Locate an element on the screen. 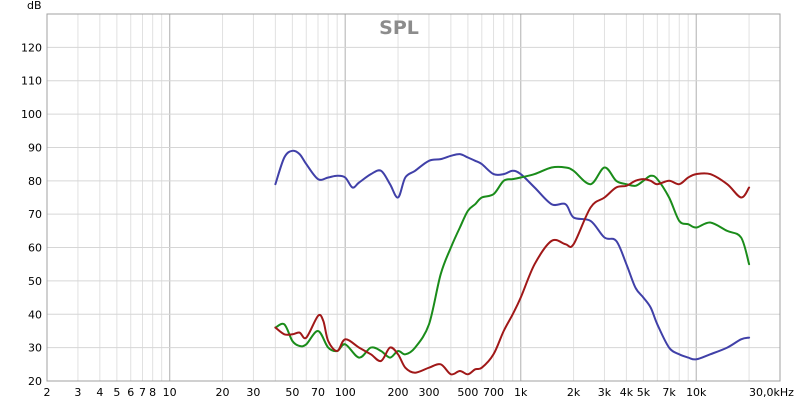 The width and height of the screenshot is (800, 400). x-tick-label: 7 is located at coordinates (142, 392).